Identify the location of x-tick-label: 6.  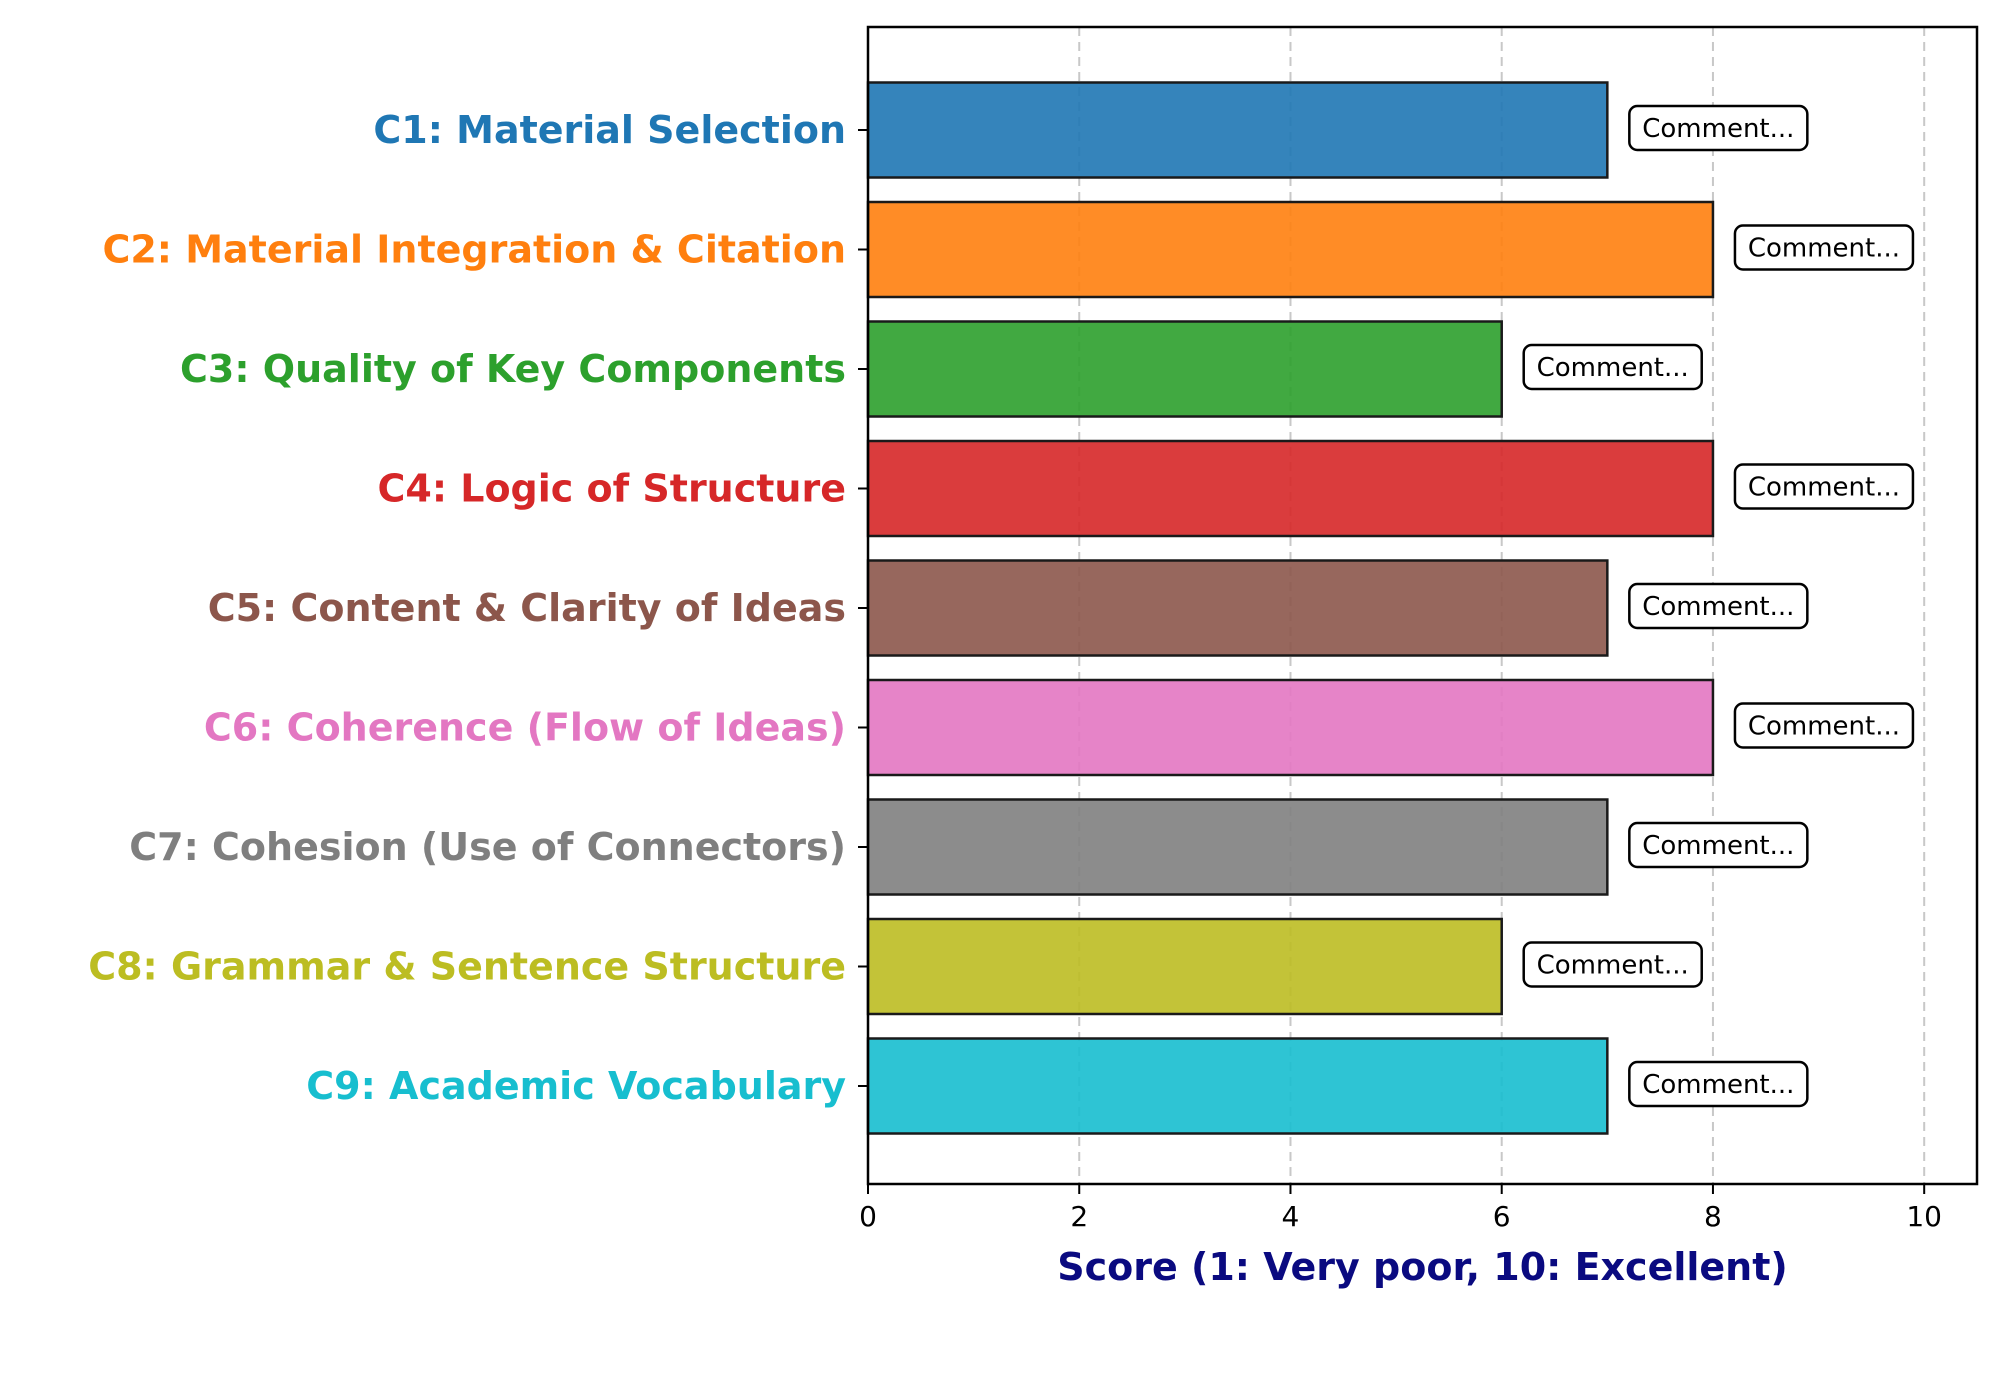
(1502, 1216).